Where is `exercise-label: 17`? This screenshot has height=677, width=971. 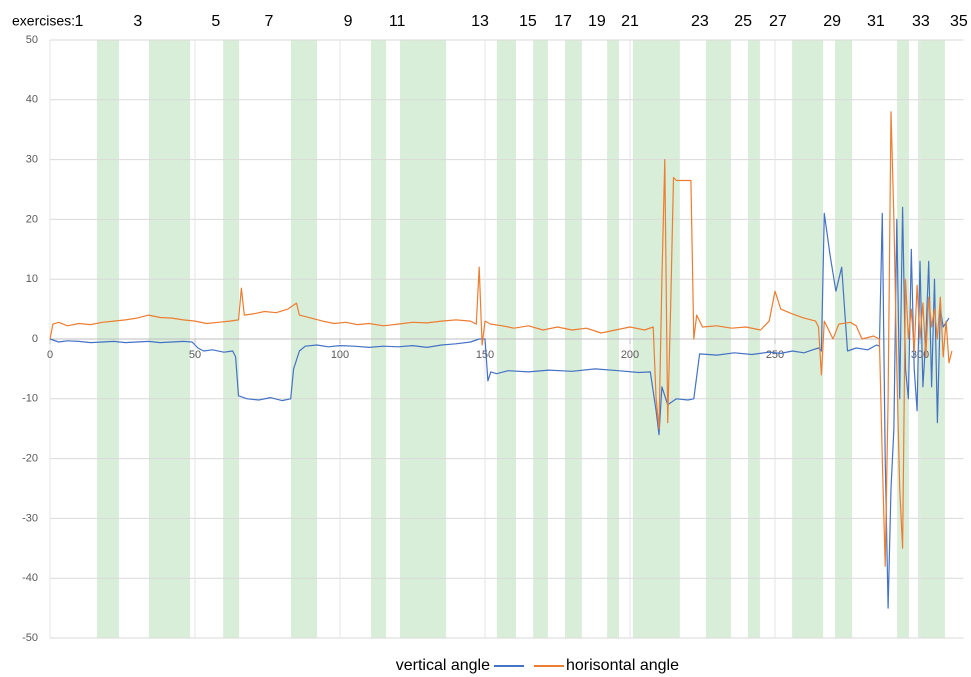
exercise-label: 17 is located at coordinates (563, 21).